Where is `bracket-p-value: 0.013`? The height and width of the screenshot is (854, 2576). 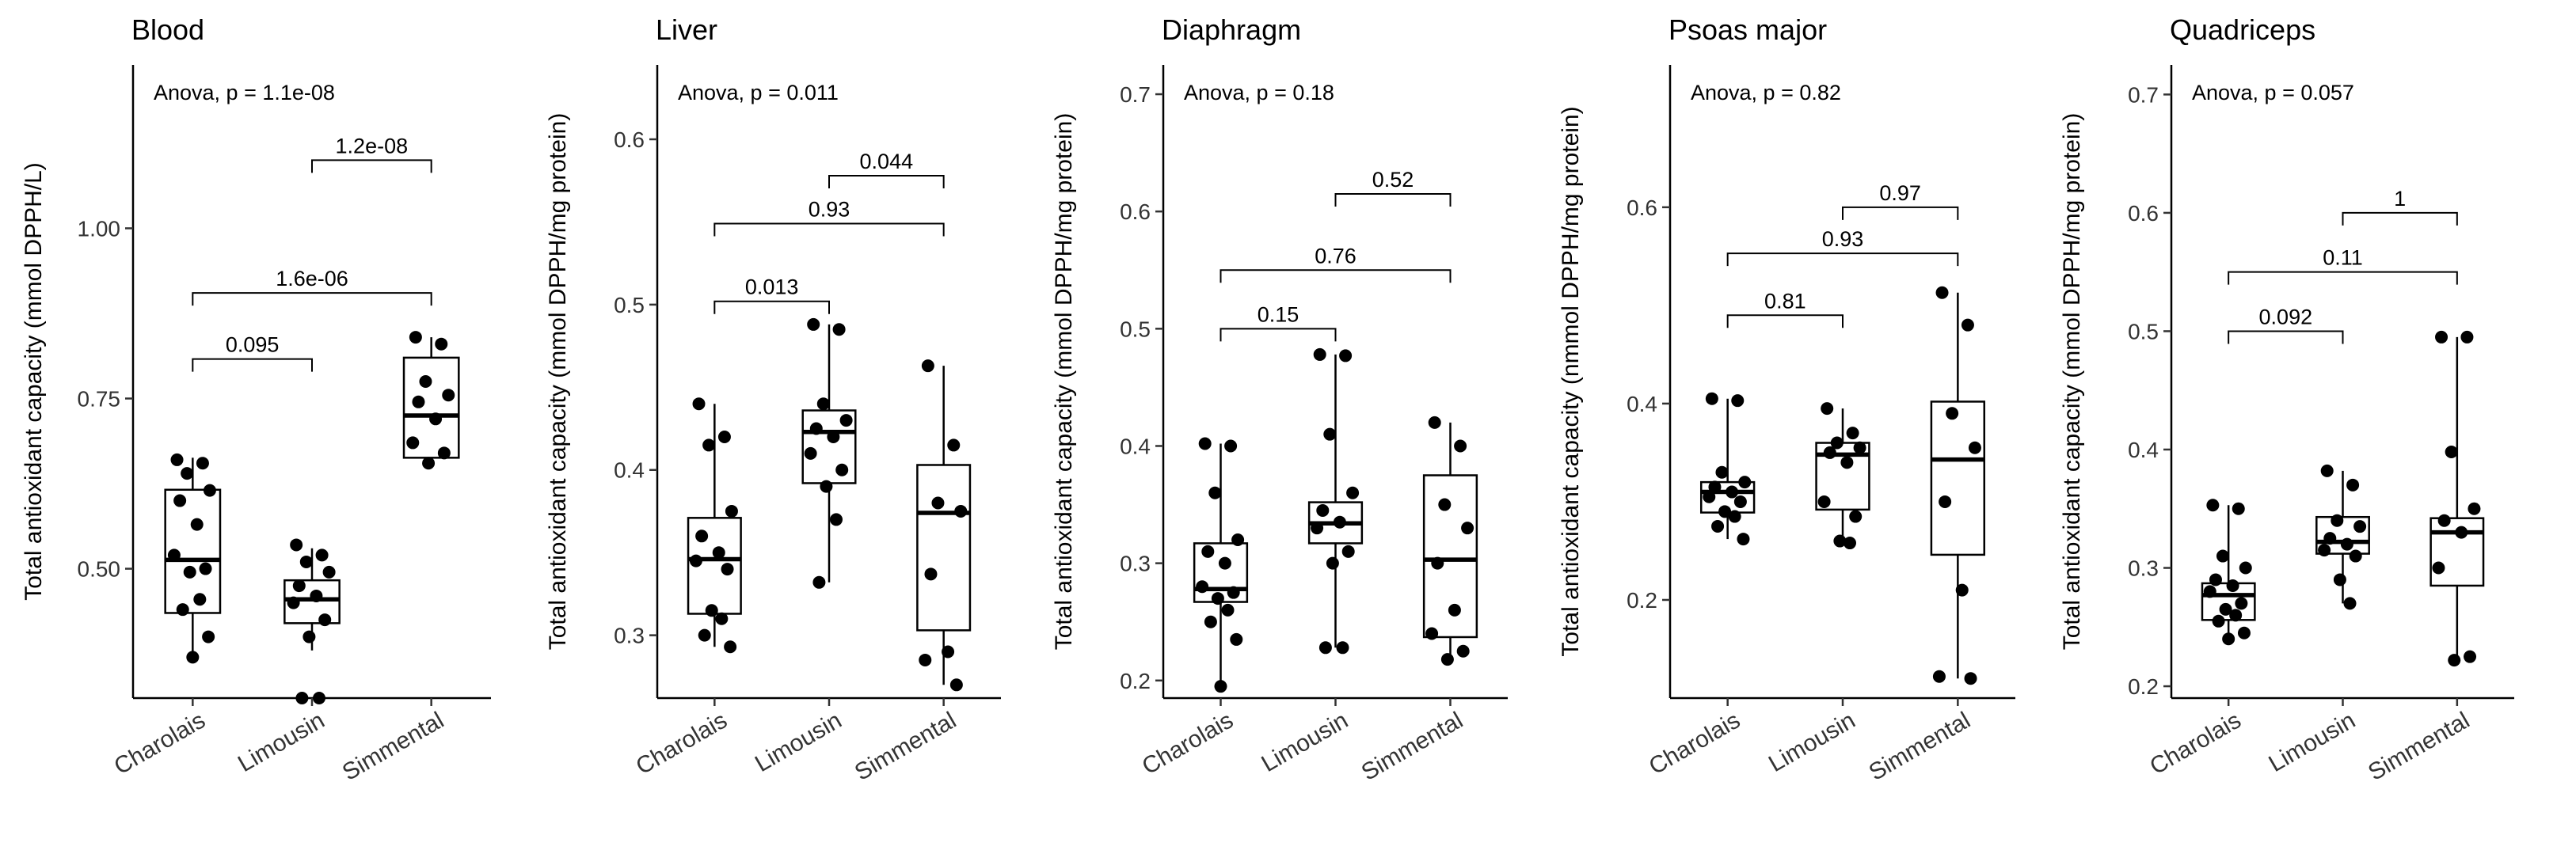
bracket-p-value: 0.013 is located at coordinates (772, 287).